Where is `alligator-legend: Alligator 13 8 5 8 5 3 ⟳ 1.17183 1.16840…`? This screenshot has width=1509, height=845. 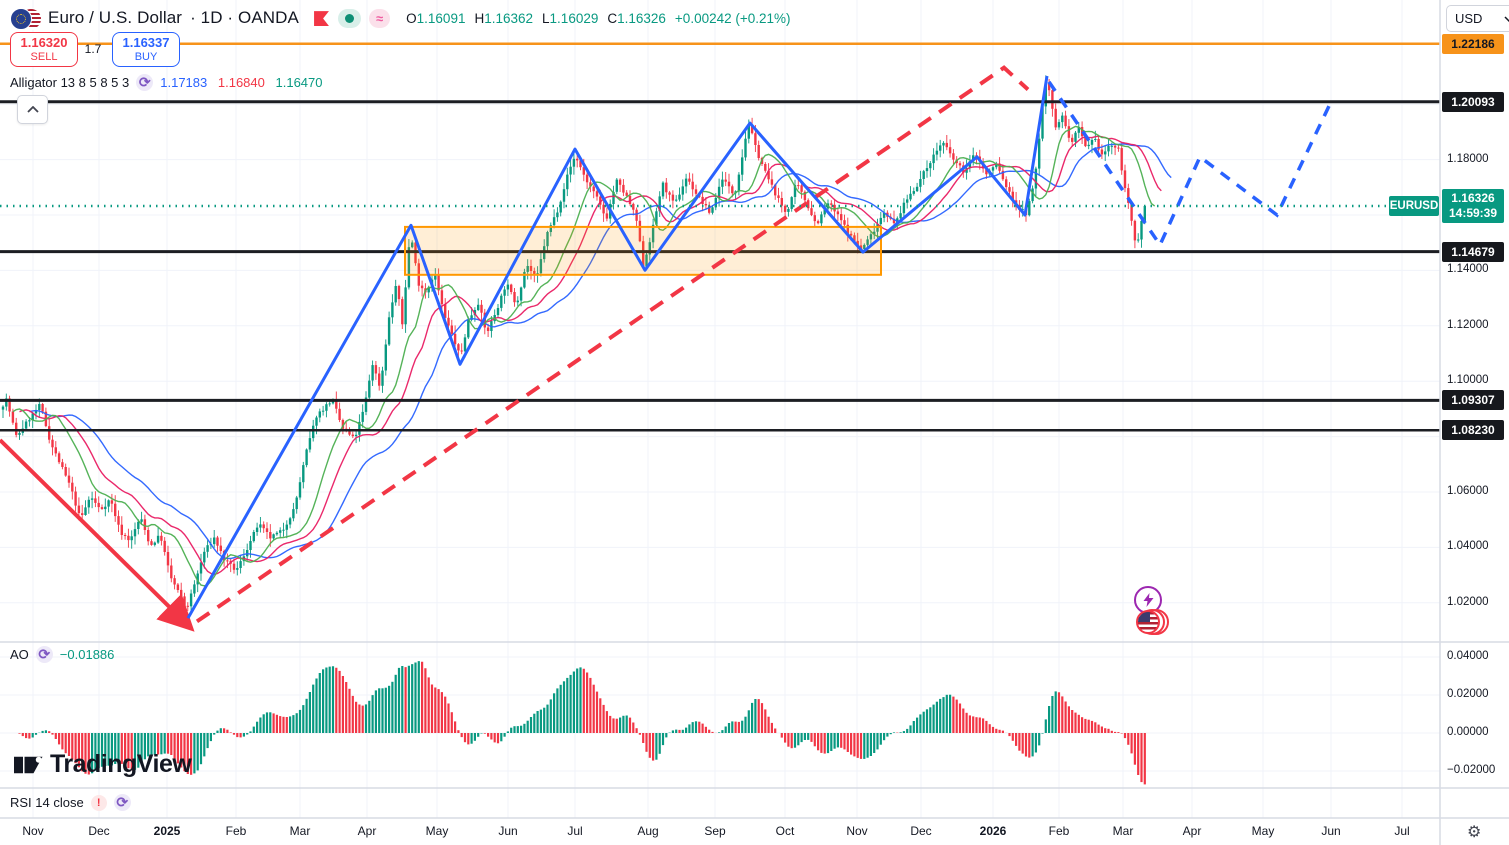 alligator-legend: Alligator 13 8 5 8 5 3 ⟳ 1.17183 1.16840… is located at coordinates (170, 82).